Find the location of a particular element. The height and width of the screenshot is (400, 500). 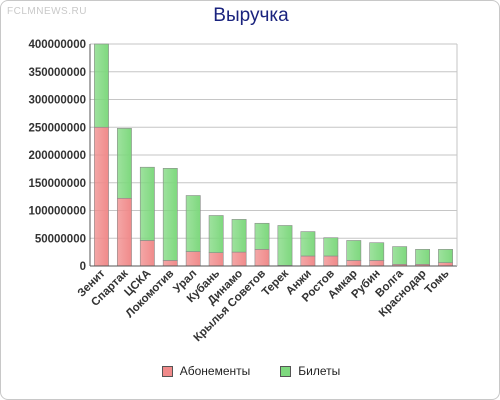

legend-item-subscriptions: Абонементы is located at coordinates (206, 371).